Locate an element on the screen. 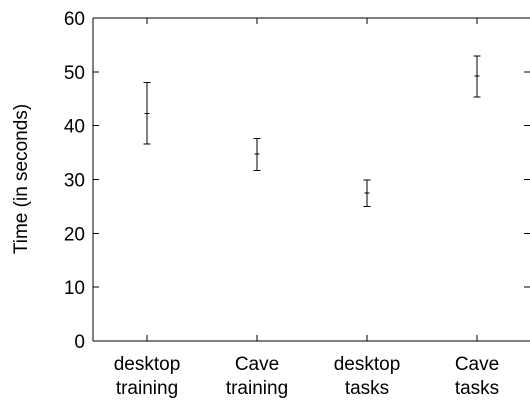  y-axis-title: Time (in seconds) is located at coordinates (21, 179).